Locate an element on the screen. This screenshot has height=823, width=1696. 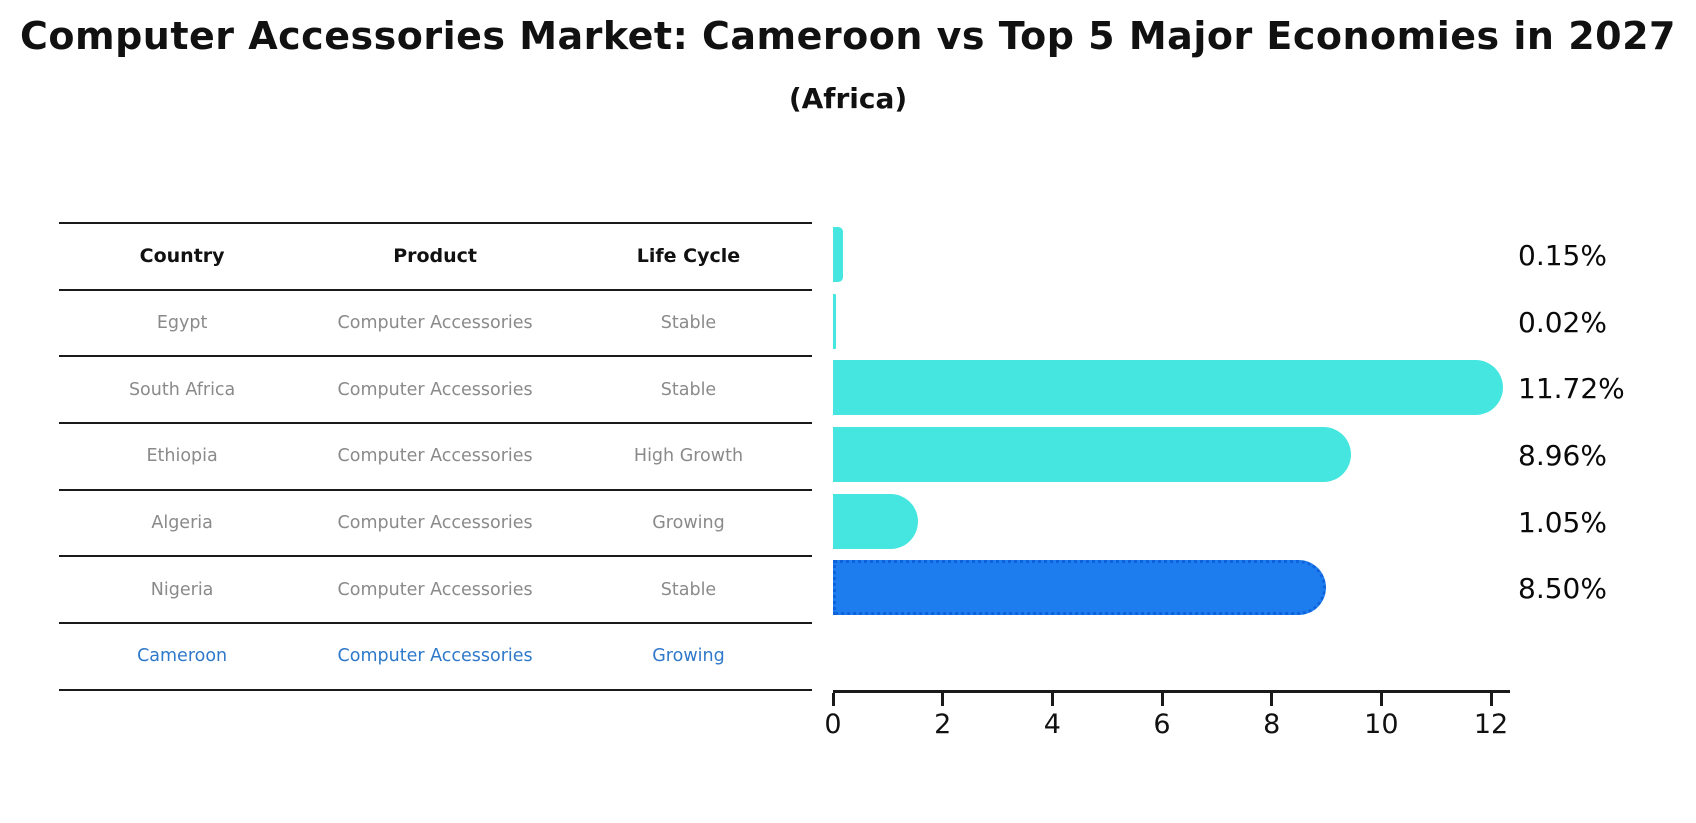
table-row: Nigeria Computer Accessories Stable is located at coordinates (435, 588).